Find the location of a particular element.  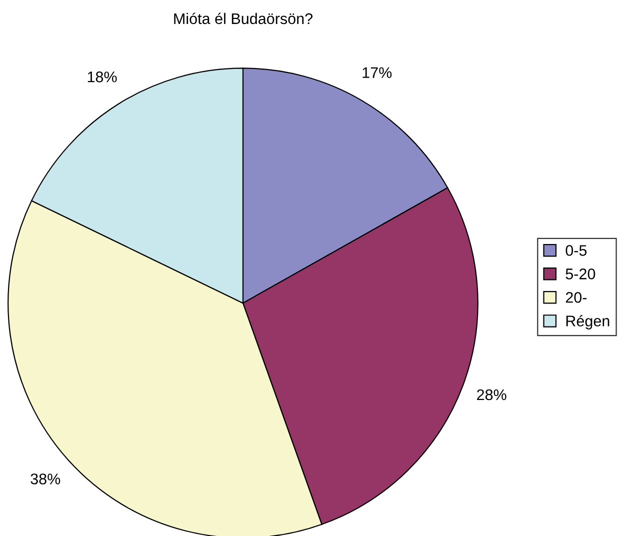

legend-label: 0-5 is located at coordinates (576, 250).